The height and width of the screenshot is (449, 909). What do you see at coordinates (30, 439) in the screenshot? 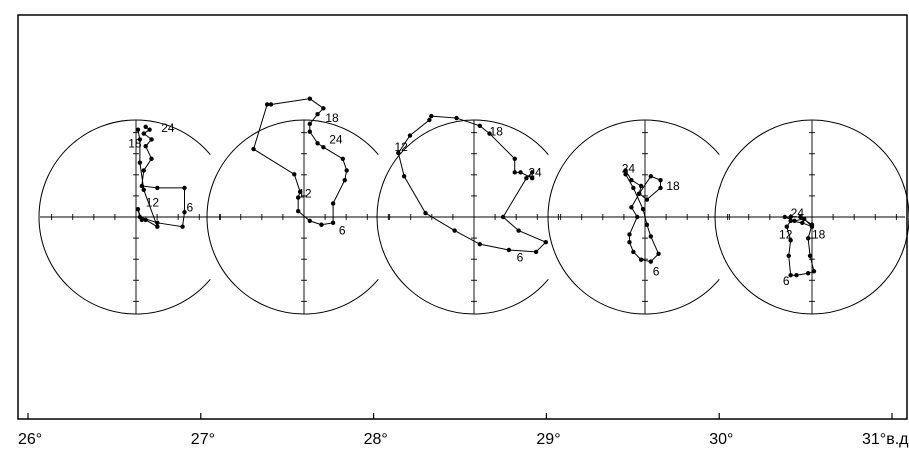
I see `x-tick-label-0: 26°` at bounding box center [30, 439].